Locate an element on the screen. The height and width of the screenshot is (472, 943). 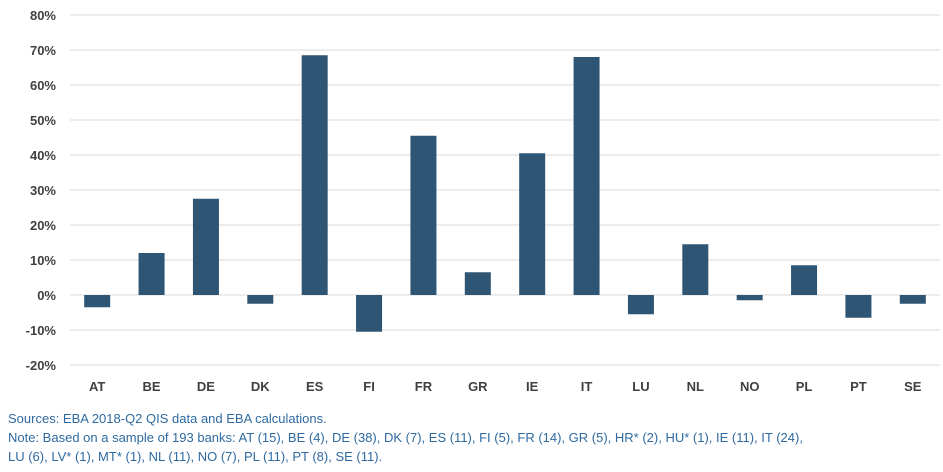
x-tick-label: PL is located at coordinates (804, 386).